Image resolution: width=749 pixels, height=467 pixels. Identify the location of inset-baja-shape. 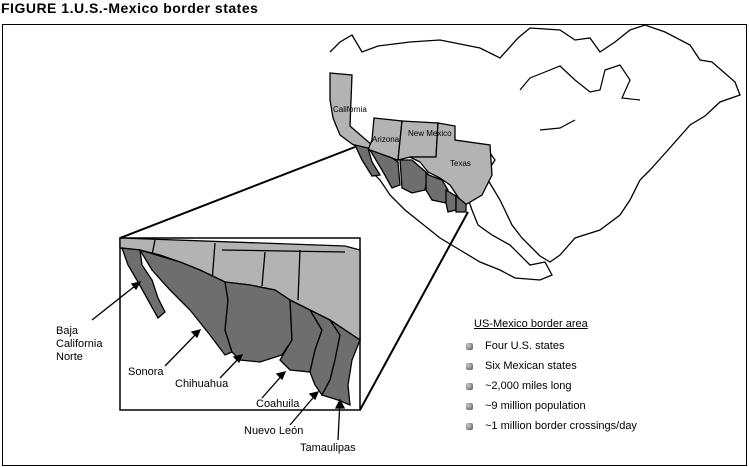
(143, 283).